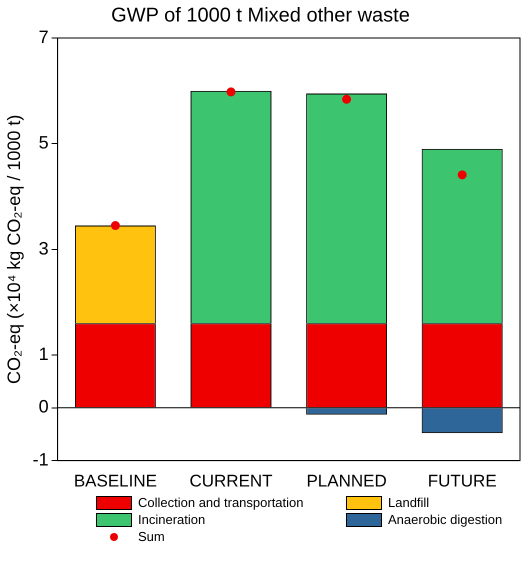  Describe the element at coordinates (43, 248) in the screenshot. I see `y-tick-label: 3` at that location.